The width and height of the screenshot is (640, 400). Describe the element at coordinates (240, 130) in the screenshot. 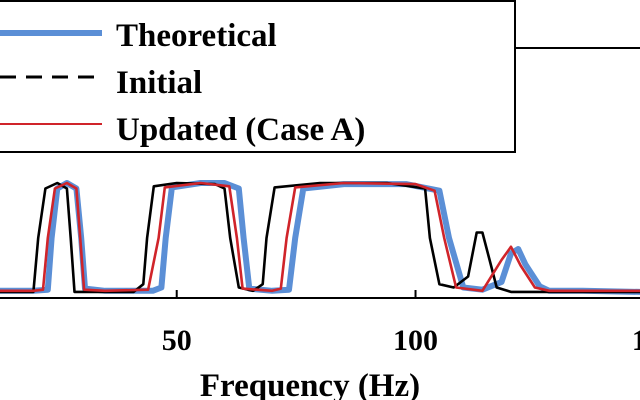

I see `legend-label-updated: Updated (Case A)` at that location.